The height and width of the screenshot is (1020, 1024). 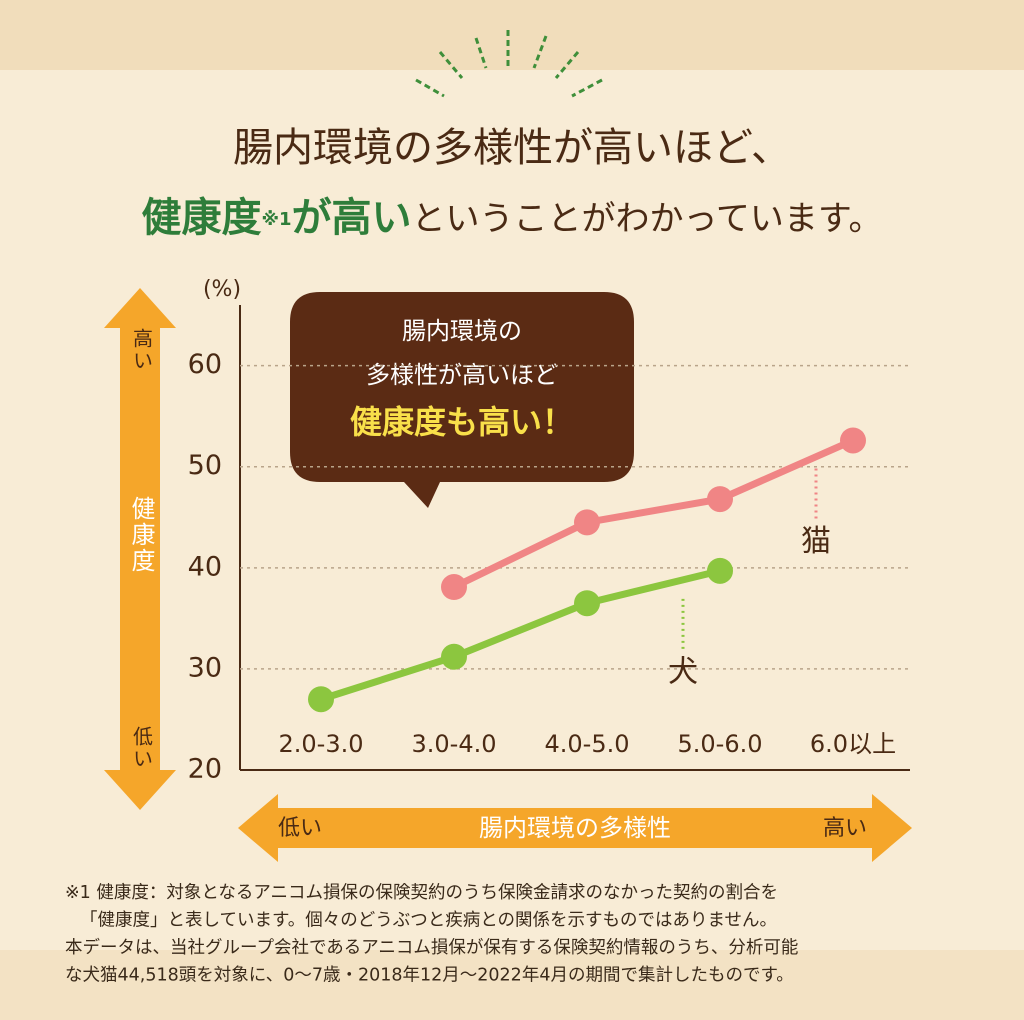 I want to click on x-axis-label: 高い, so click(x=845, y=828).